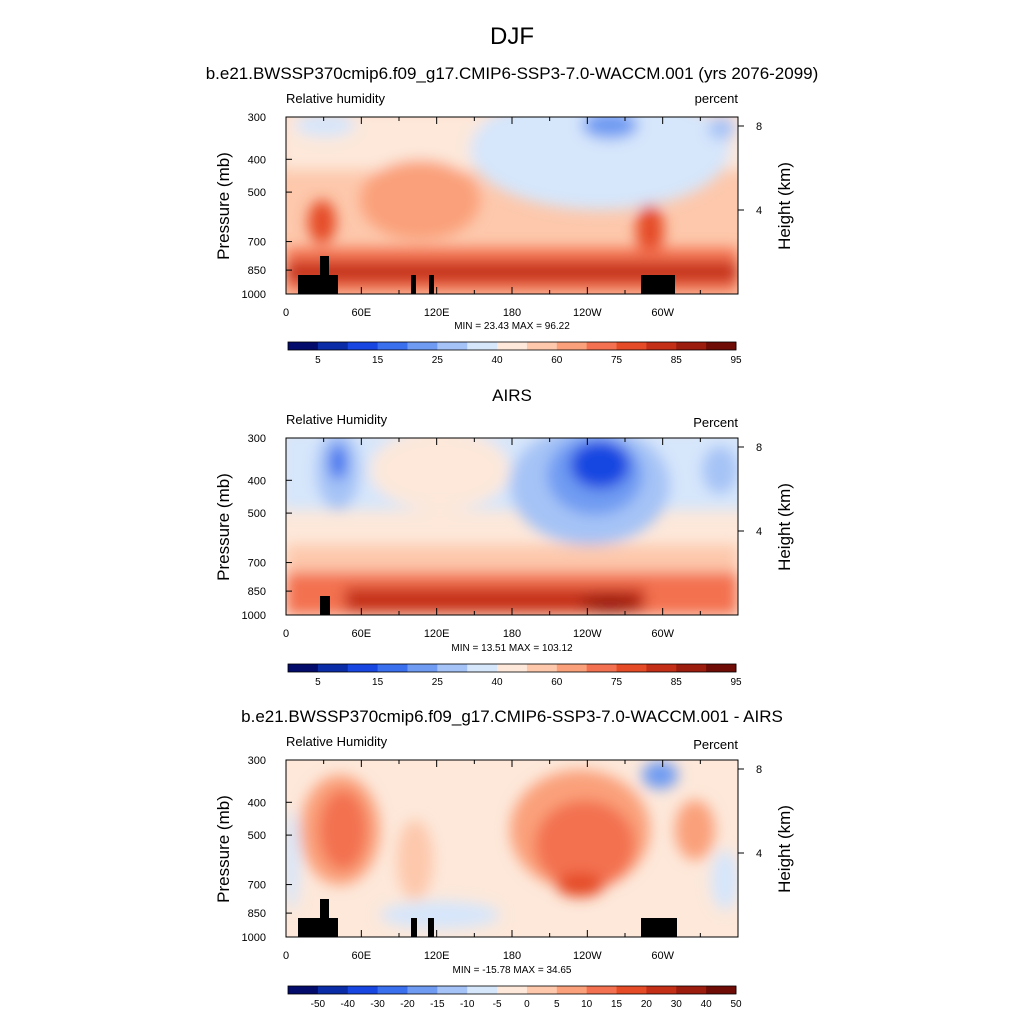 This screenshot has width=1024, height=1024. What do you see at coordinates (498, 682) in the screenshot?
I see `colorbar-label: 40` at bounding box center [498, 682].